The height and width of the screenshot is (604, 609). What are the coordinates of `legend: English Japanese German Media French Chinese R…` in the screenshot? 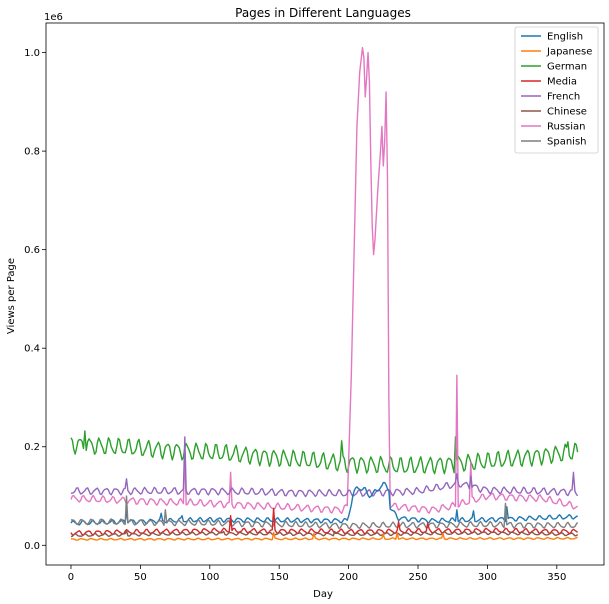 It's located at (556, 90).